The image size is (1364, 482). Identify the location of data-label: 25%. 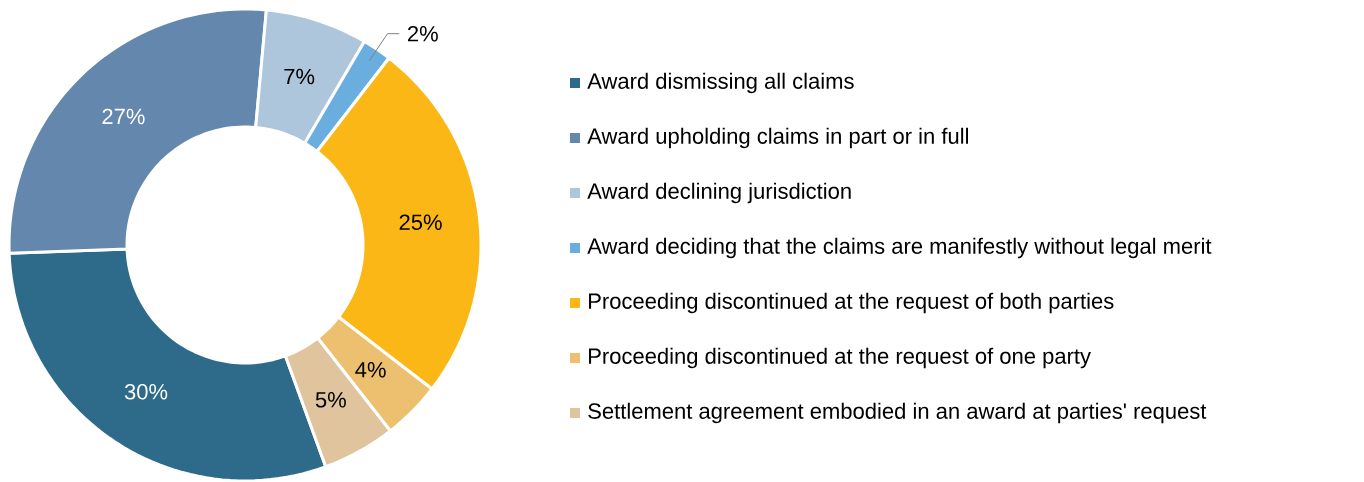
(420, 222).